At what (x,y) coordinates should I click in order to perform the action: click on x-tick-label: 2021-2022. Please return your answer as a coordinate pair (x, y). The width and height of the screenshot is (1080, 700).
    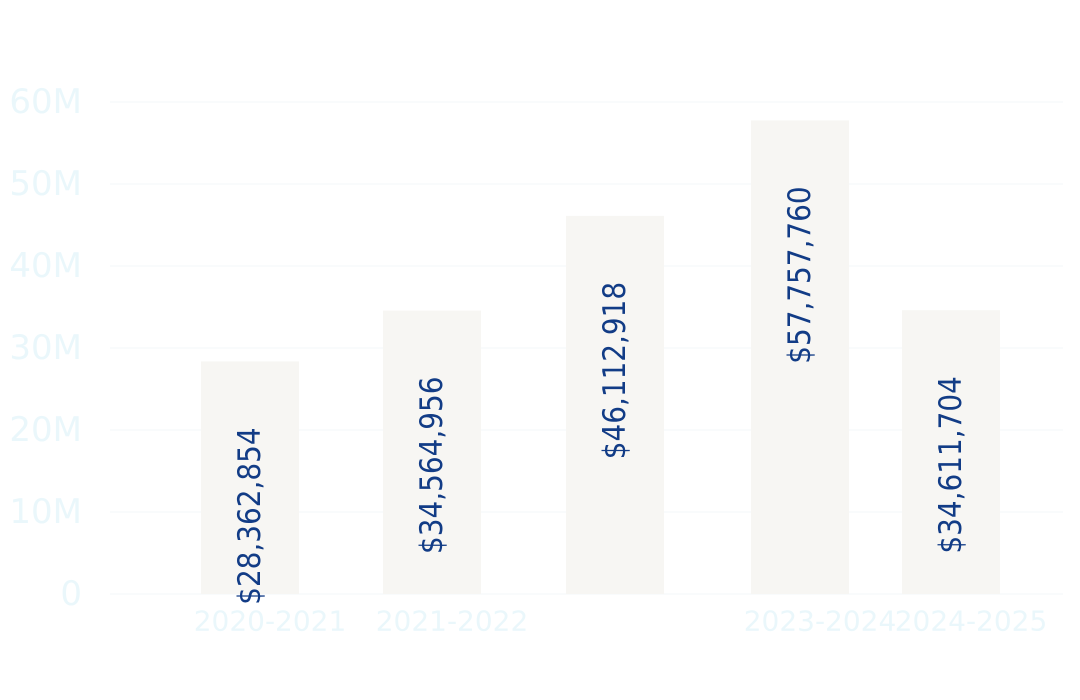
    Looking at the image, I should click on (452, 621).